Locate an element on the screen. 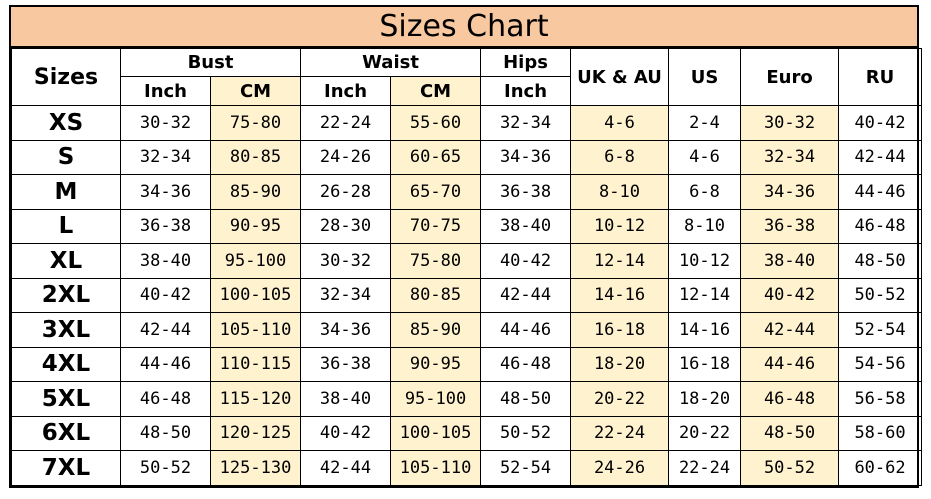 This screenshot has height=499, width=931. waist-inch-cell: 34-36 is located at coordinates (346, 330).